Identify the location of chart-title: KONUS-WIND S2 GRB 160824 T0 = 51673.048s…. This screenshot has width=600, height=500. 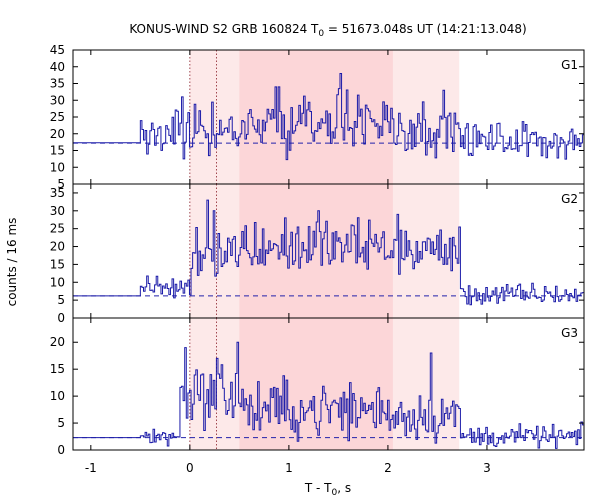
(327, 30).